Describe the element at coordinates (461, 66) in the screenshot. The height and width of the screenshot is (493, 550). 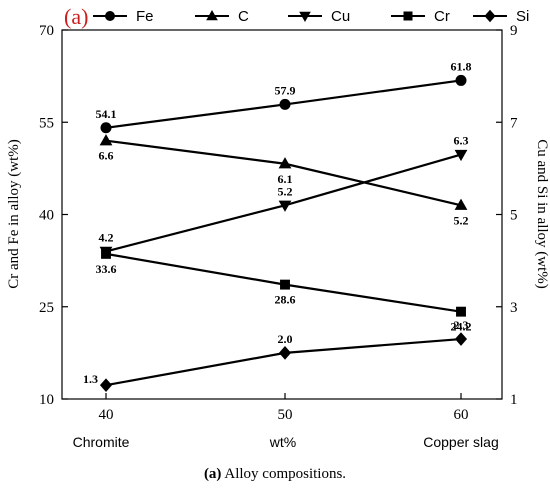
I see `data-label-fe: 61.8` at that location.